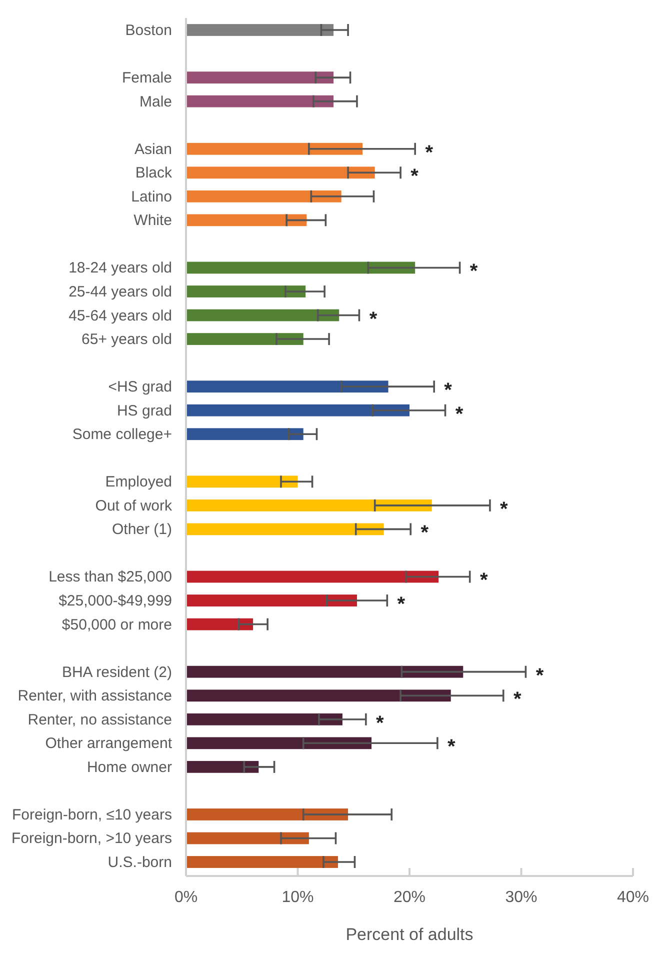  What do you see at coordinates (138, 482) in the screenshot?
I see `y-tick-label: Employed` at bounding box center [138, 482].